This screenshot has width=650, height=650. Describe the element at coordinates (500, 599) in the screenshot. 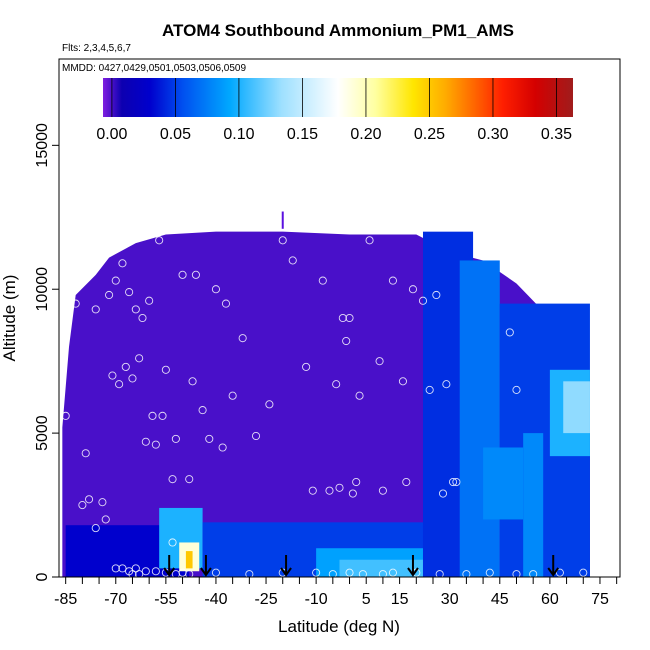

I see `x-tick-label: 45` at that location.